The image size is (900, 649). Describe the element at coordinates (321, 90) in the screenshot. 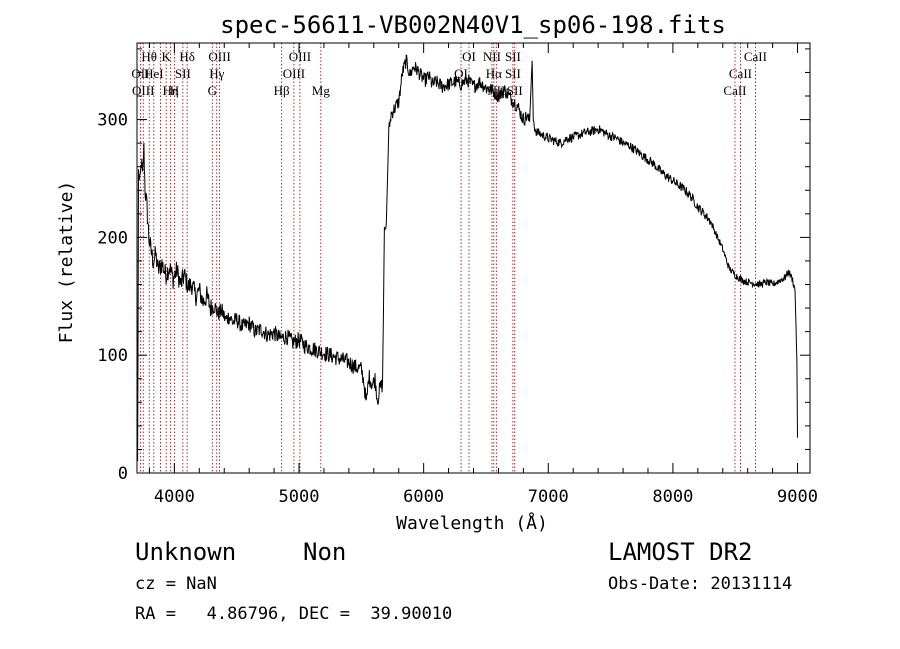

I see `spectral-line-label: Mg` at that location.